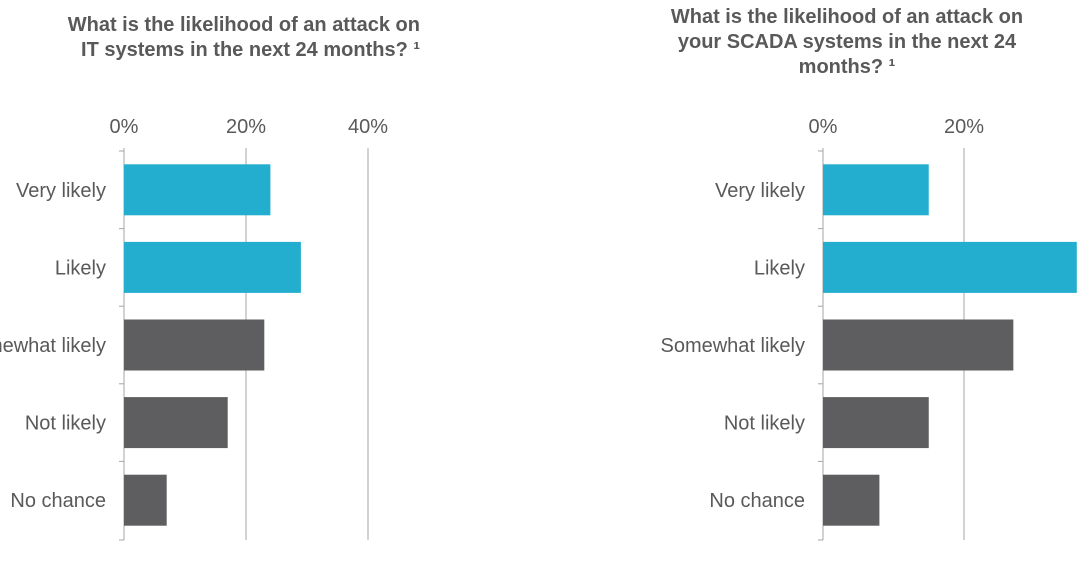 The image size is (1080, 570). I want to click on chart-title-it-line-2: IT systems in the next 24 months? ¹, so click(250, 50).